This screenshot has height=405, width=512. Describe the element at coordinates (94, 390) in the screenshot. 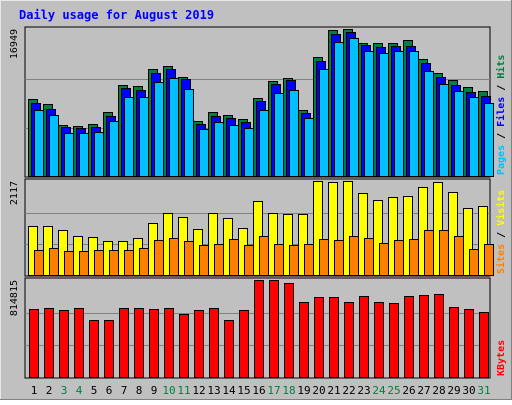

I see `x-tick-label-day-5: 5` at that location.